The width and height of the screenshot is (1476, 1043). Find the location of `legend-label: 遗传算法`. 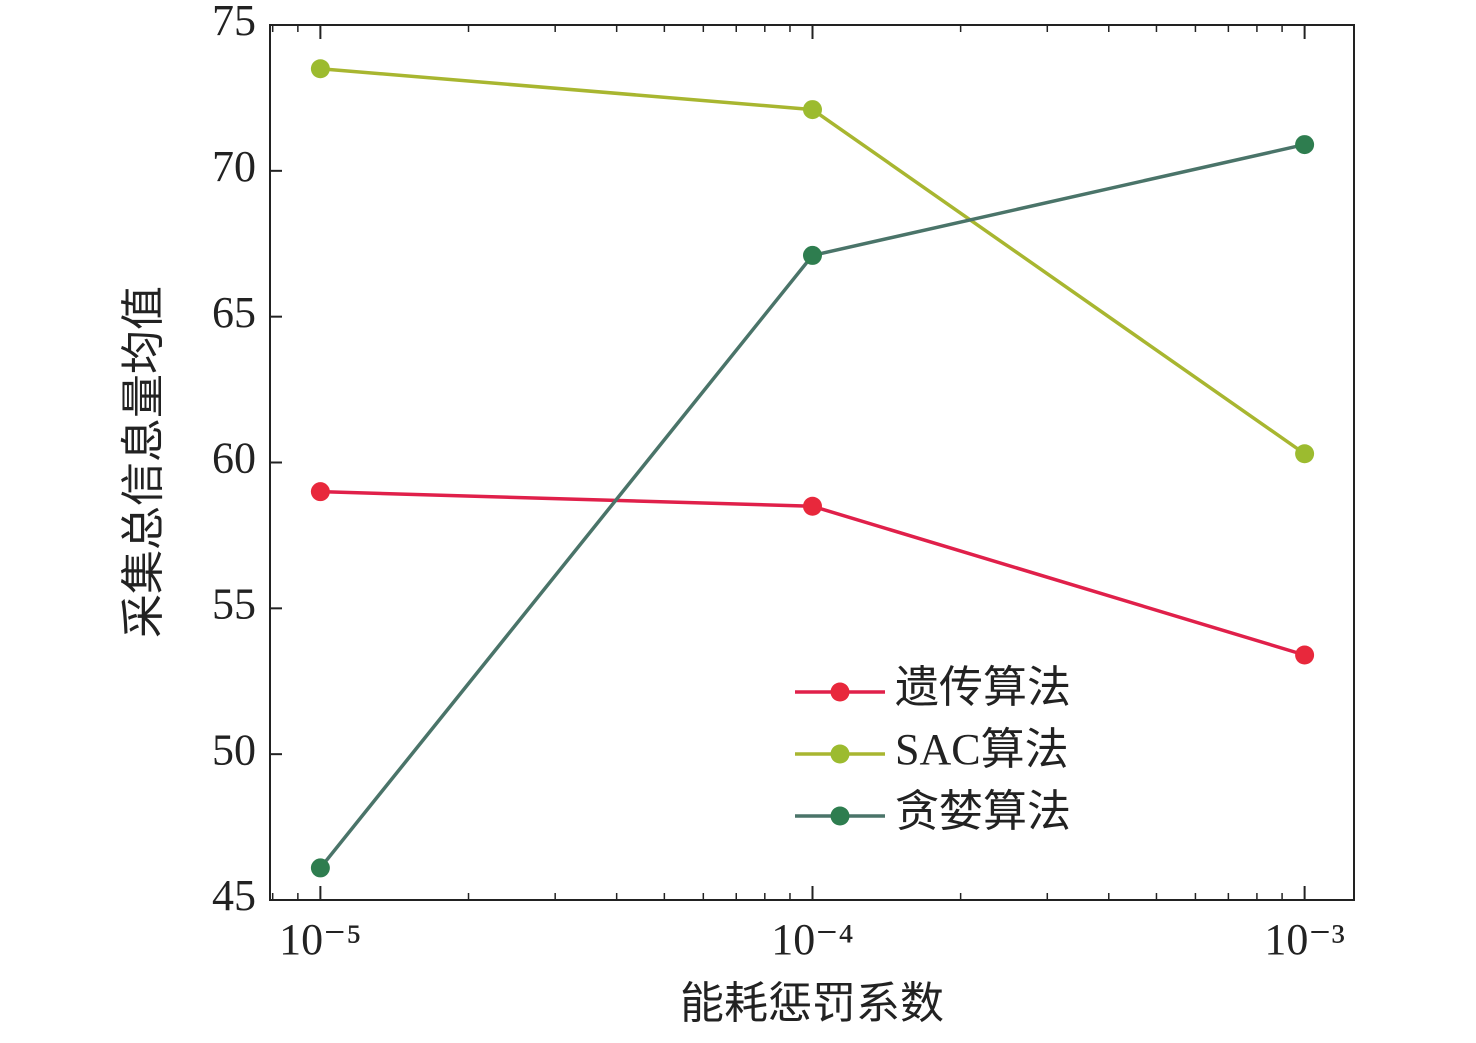

legend-label: 遗传算法 is located at coordinates (983, 687).